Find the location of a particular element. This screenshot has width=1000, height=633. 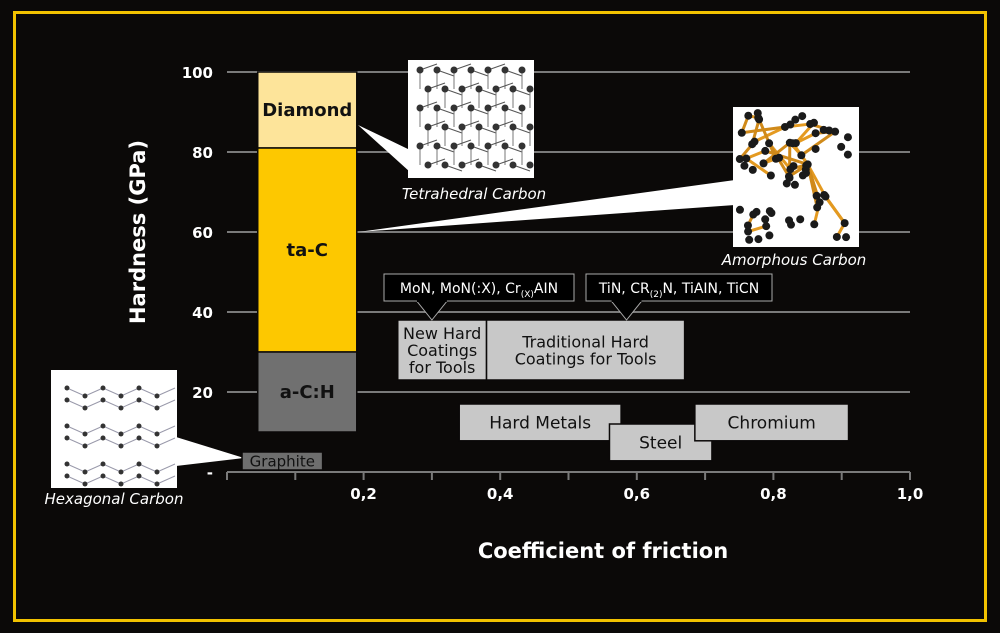

x-tick-label: 0,8 is located at coordinates (773, 494).